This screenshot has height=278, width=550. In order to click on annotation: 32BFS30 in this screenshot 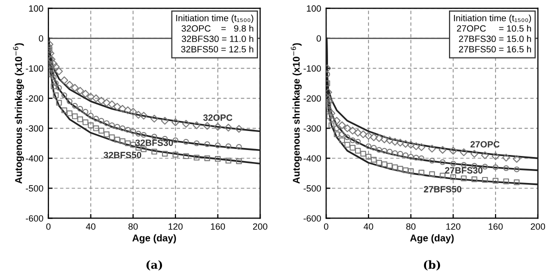, I will do `click(154, 143)`.